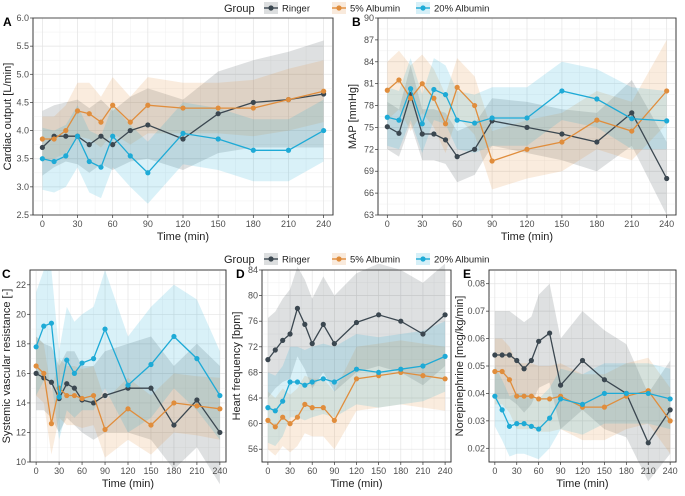 The width and height of the screenshot is (685, 496). Describe the element at coordinates (369, 84) in the screenshot. I see `y-tick-label: 81` at that location.